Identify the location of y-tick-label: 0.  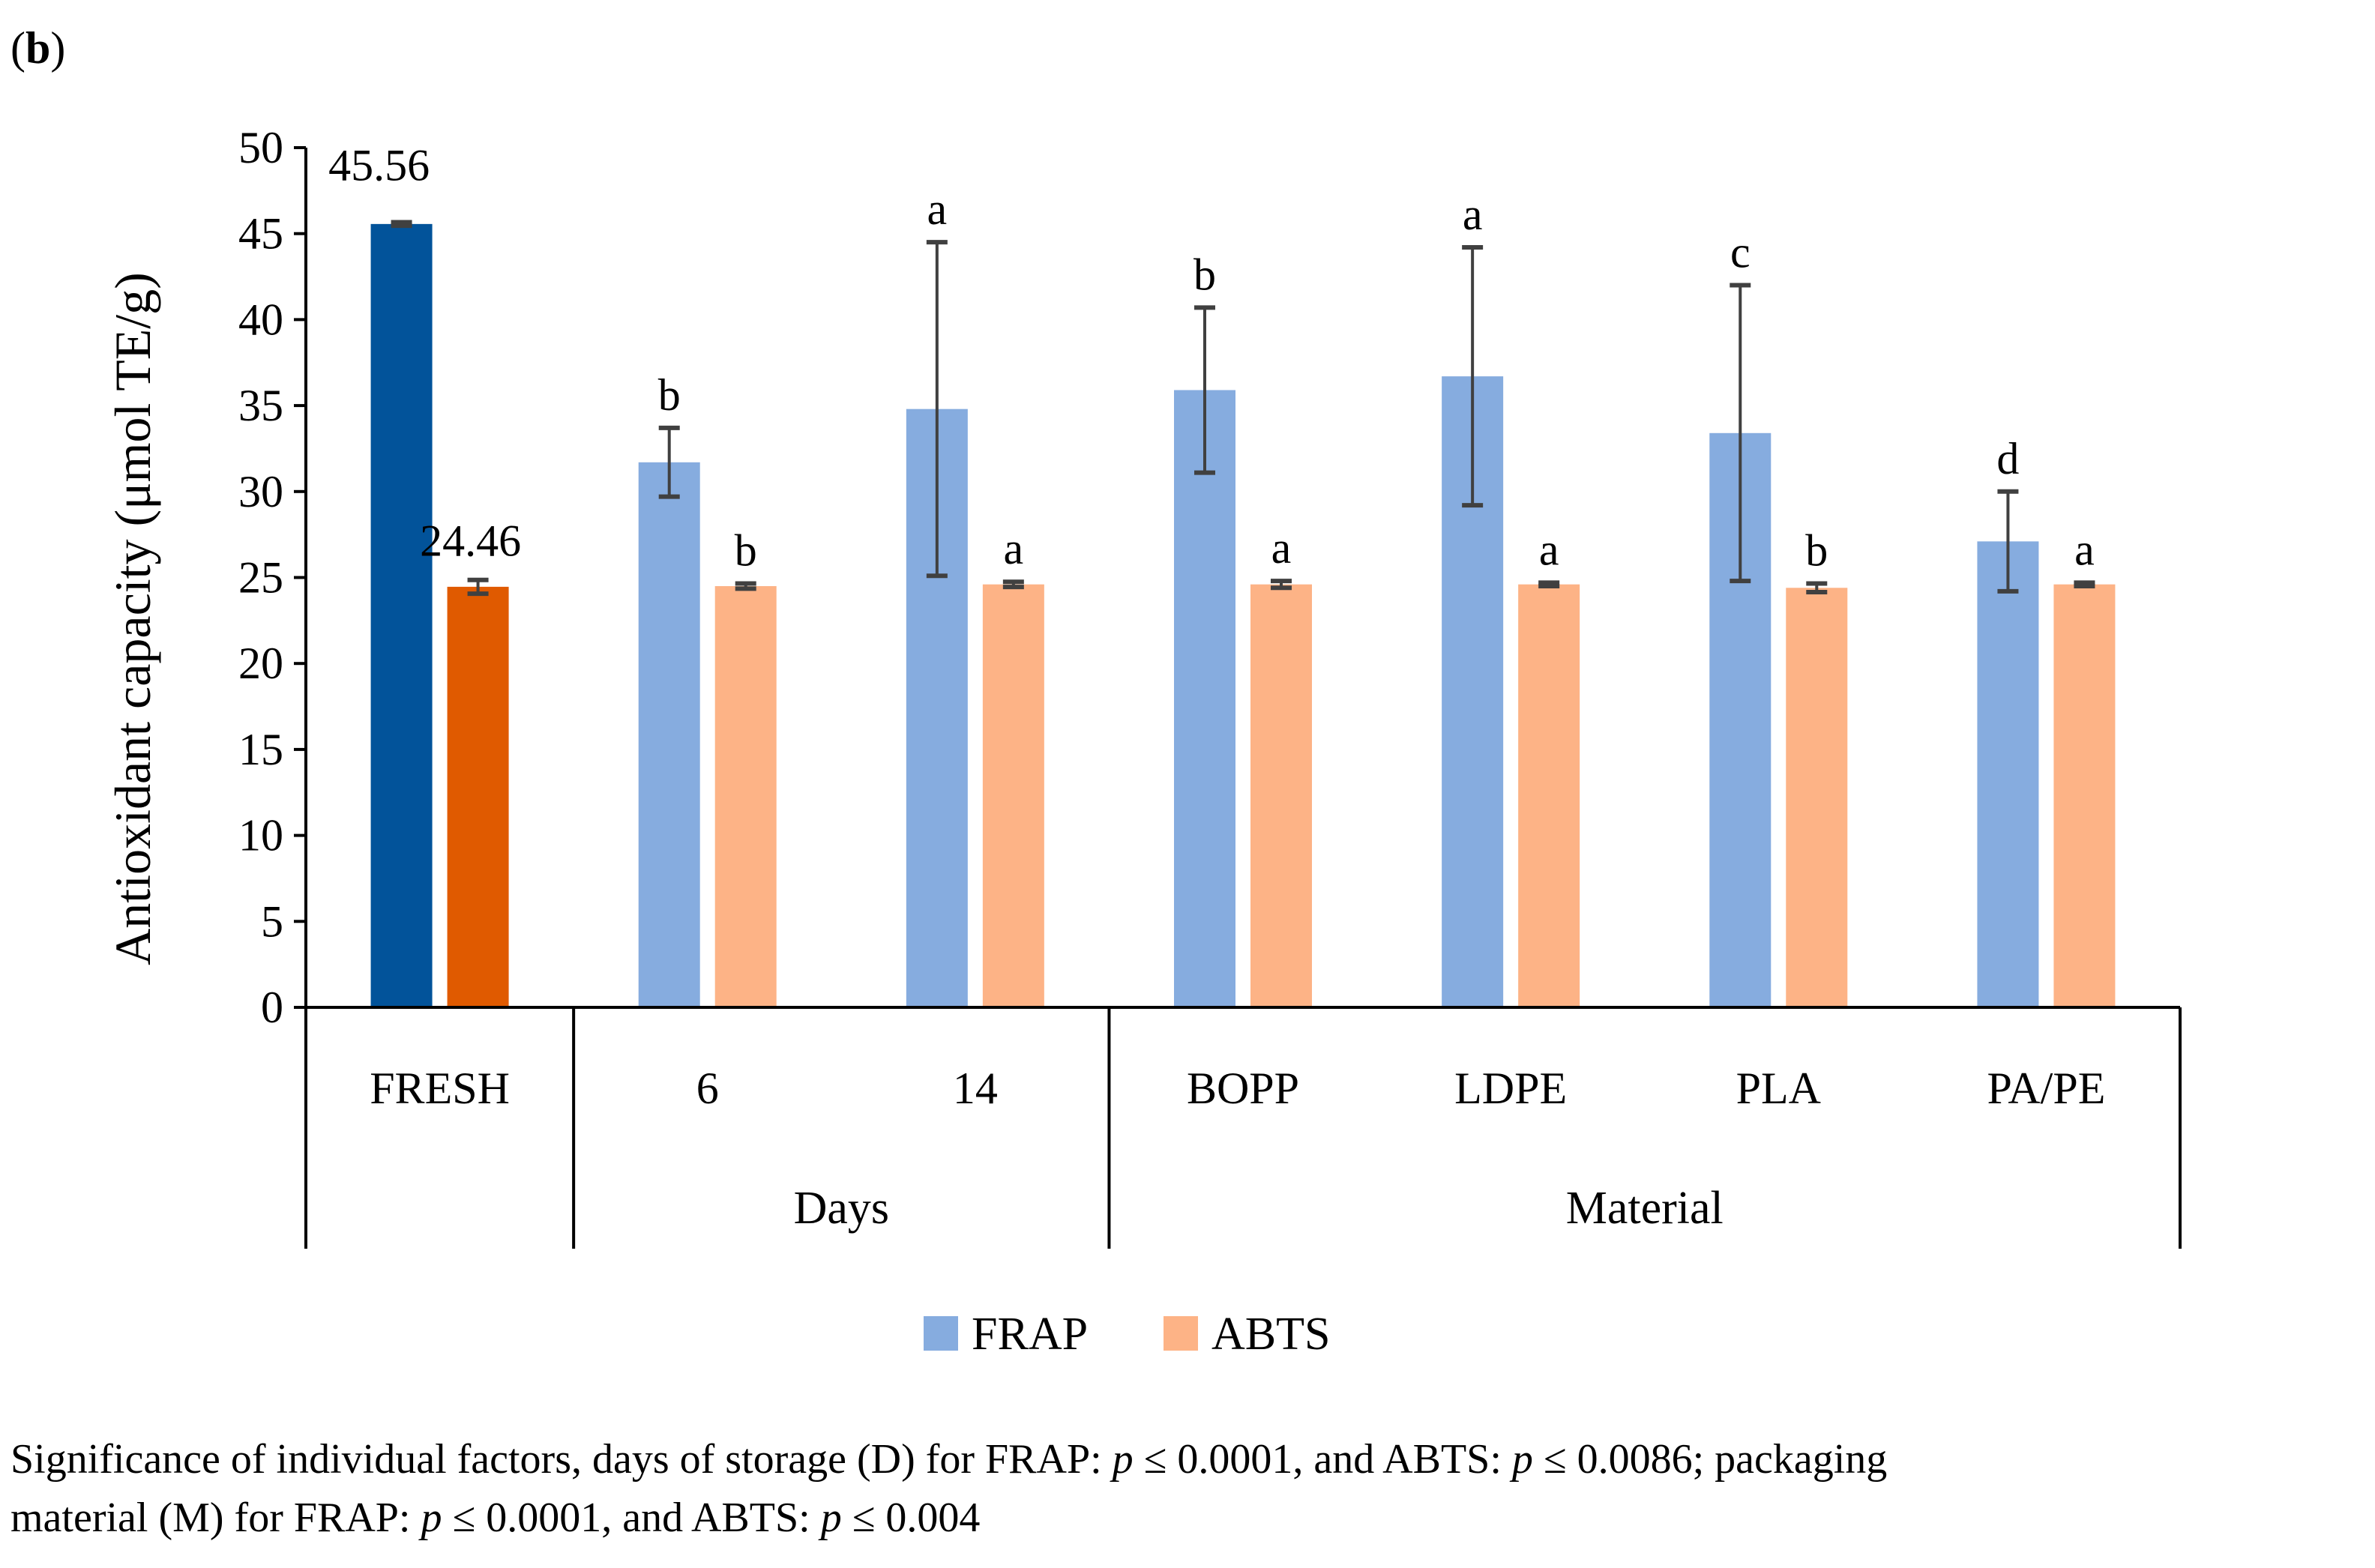
(272, 1007).